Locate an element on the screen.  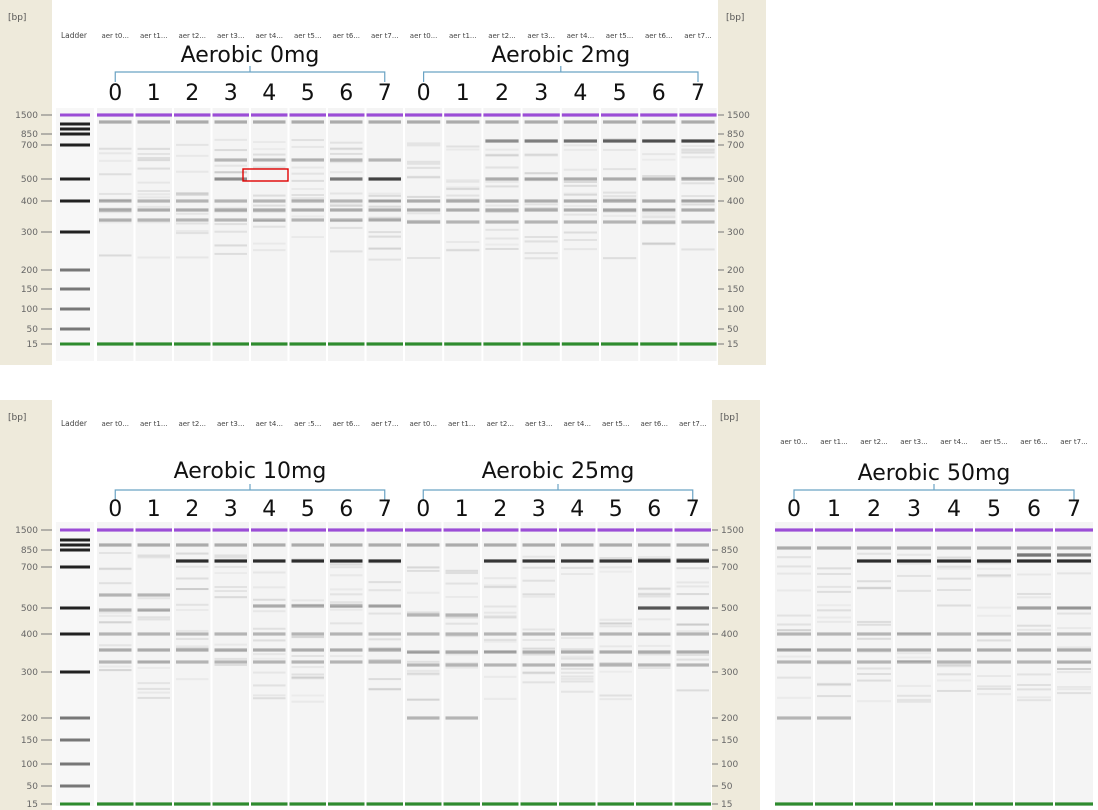
ladder-size-label-left: 200 is located at coordinates (29, 719).